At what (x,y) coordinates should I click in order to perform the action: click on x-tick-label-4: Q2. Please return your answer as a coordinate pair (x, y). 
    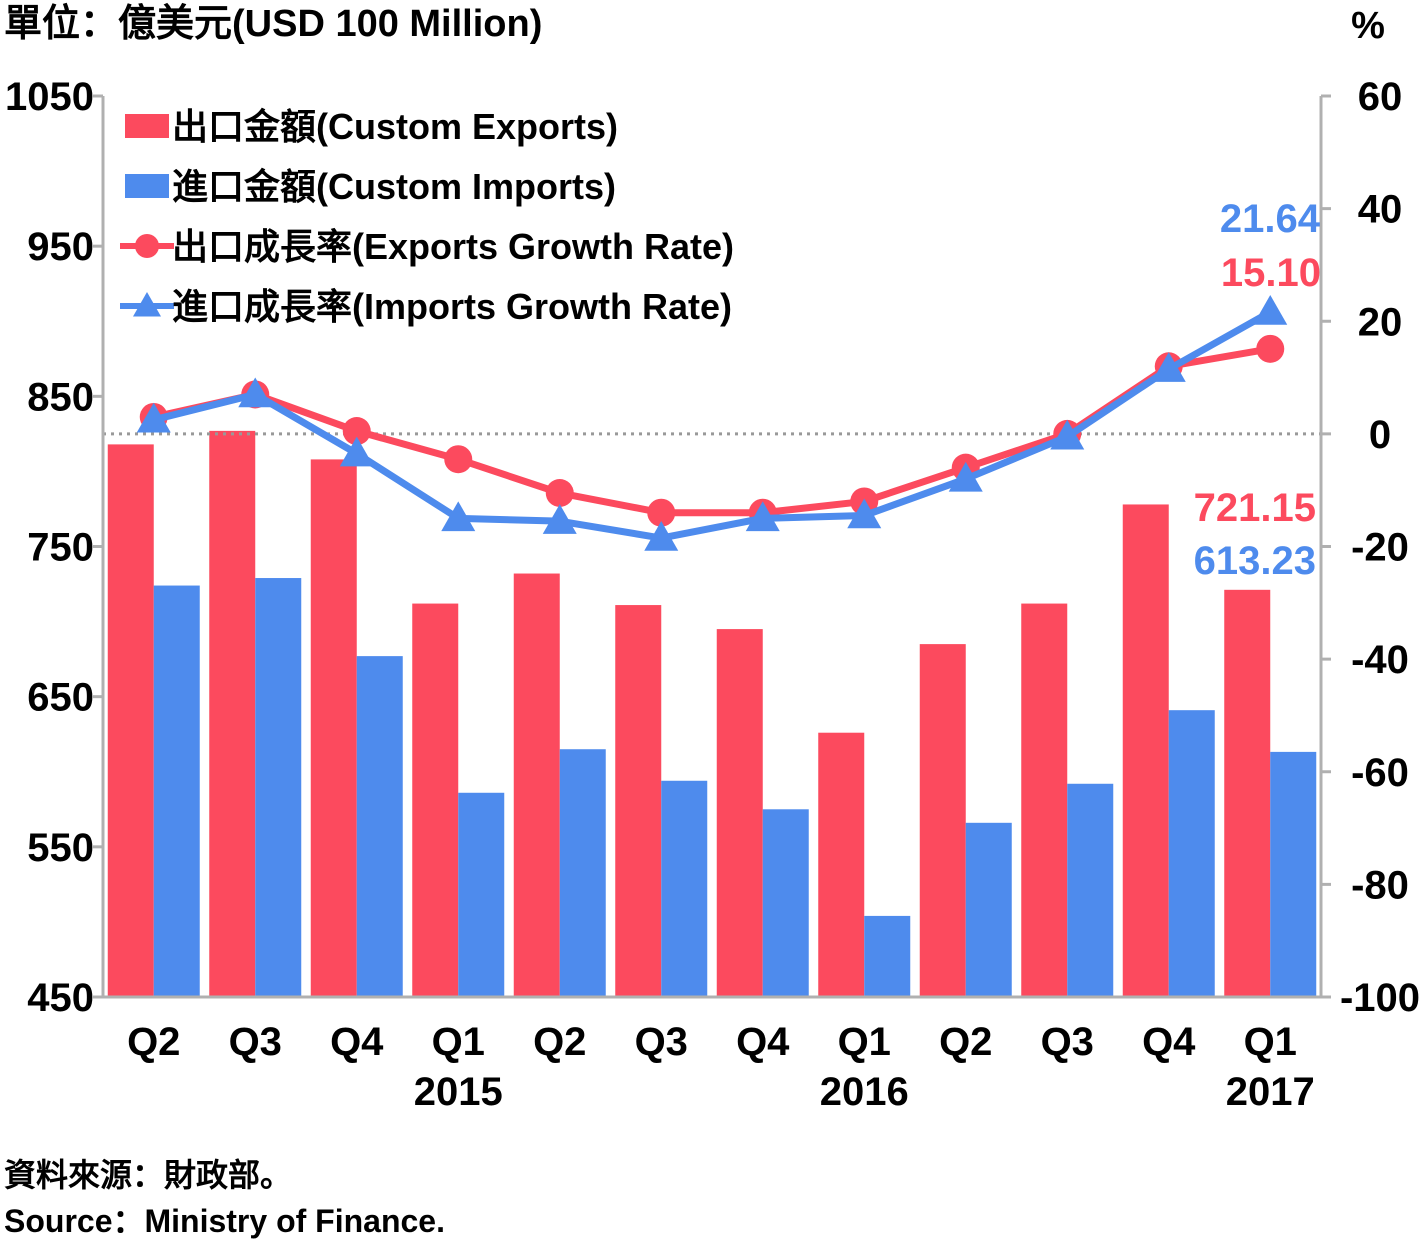
    Looking at the image, I should click on (559, 1042).